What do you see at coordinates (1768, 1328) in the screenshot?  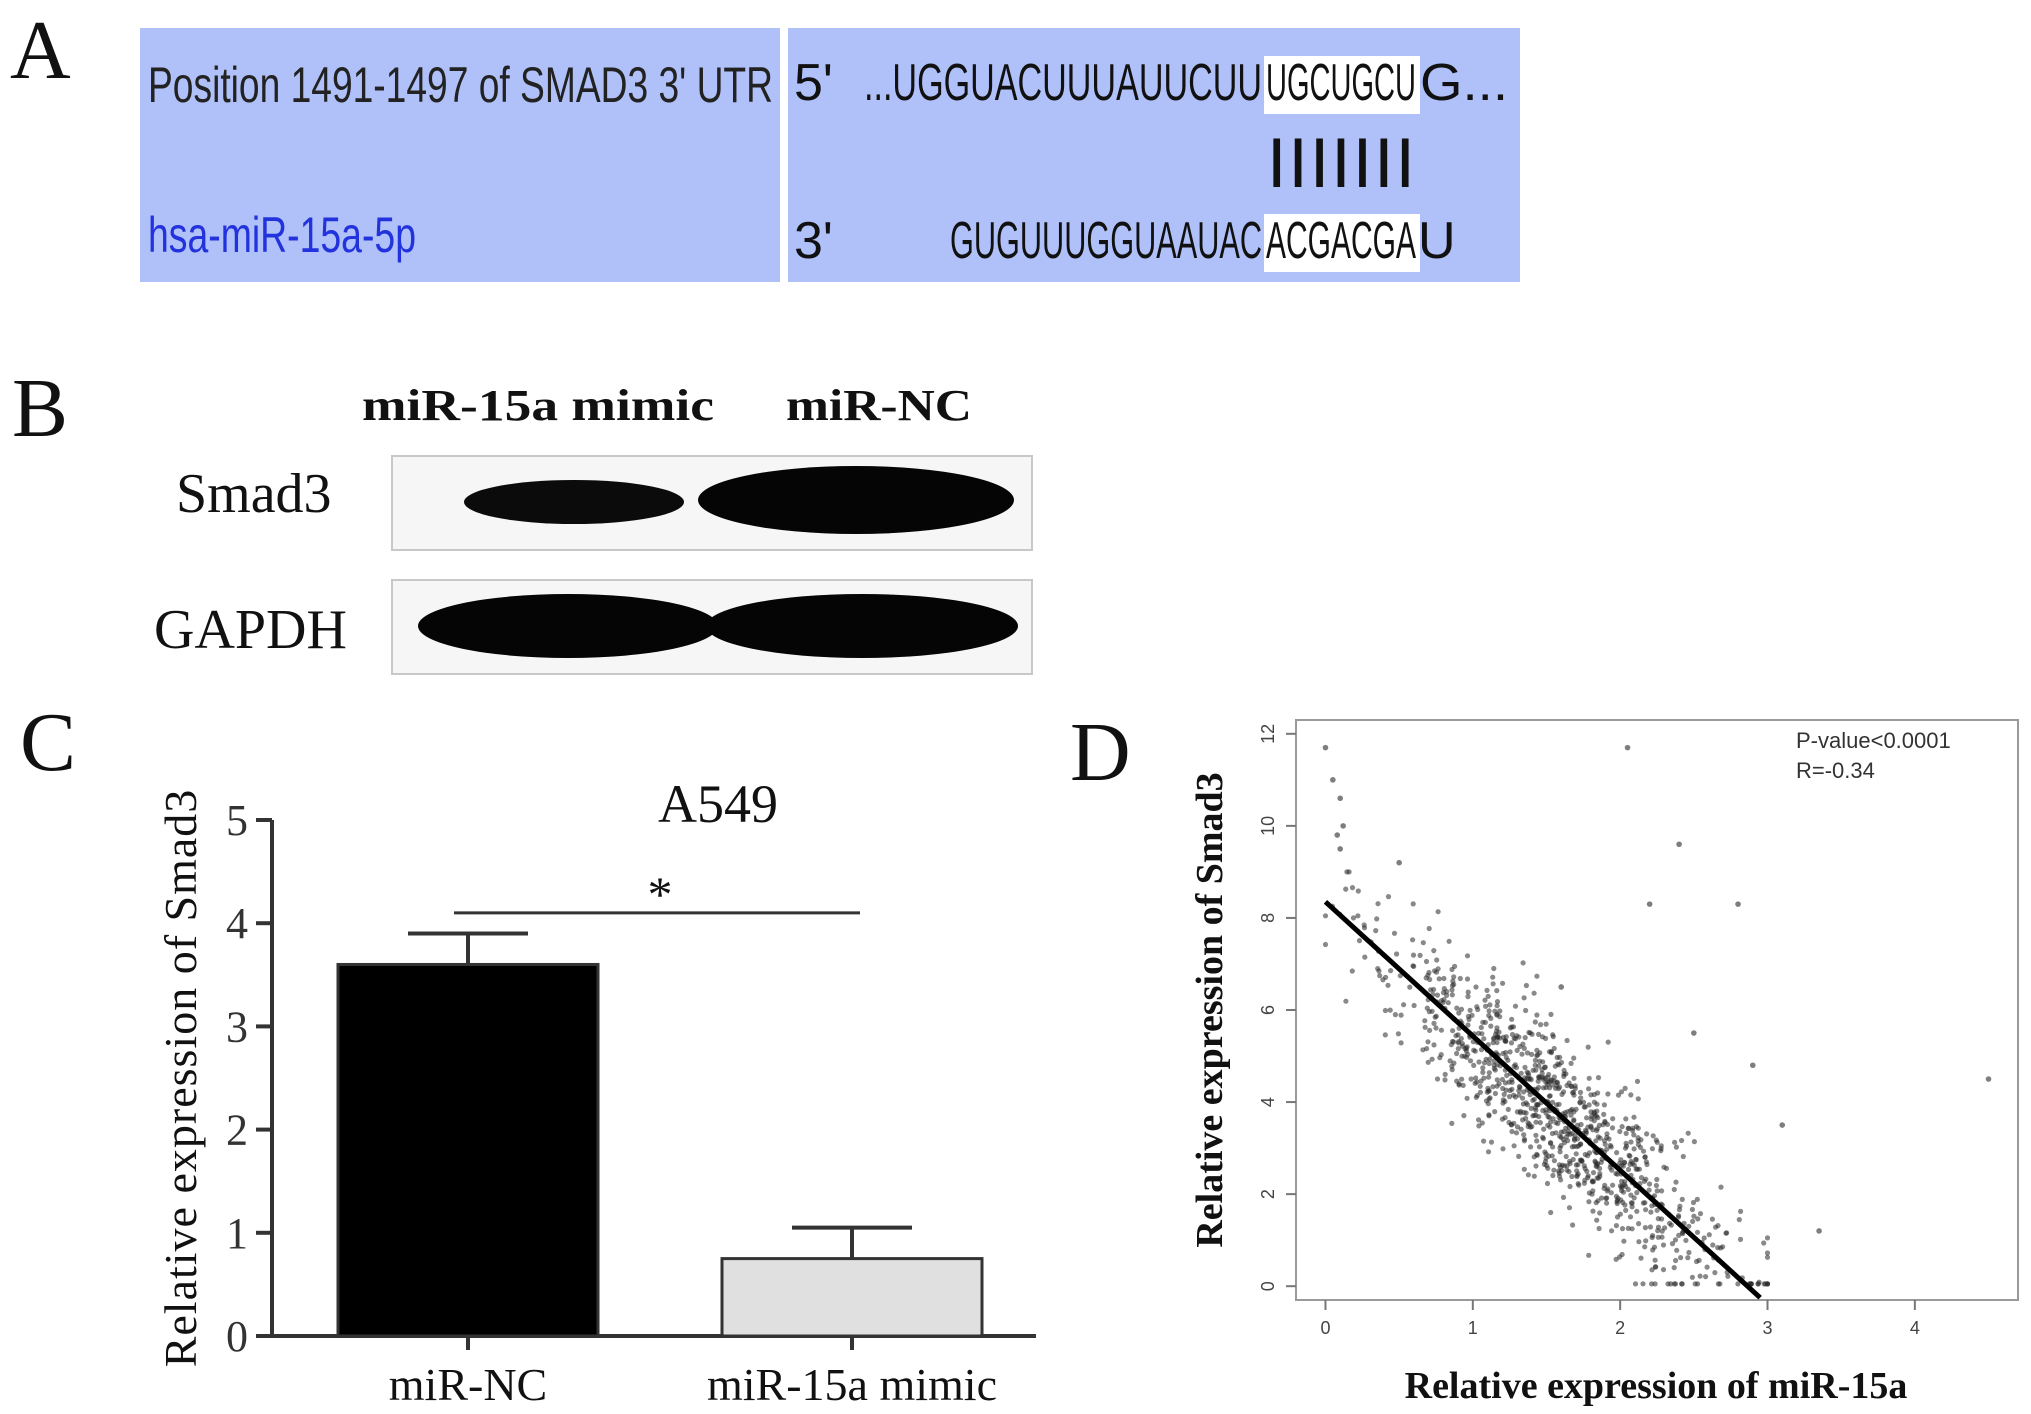 I see `x-tick-label: 3` at bounding box center [1768, 1328].